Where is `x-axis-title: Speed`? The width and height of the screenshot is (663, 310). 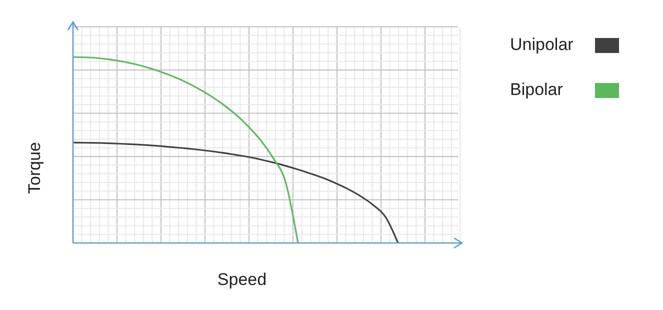
x-axis-title: Speed is located at coordinates (242, 279).